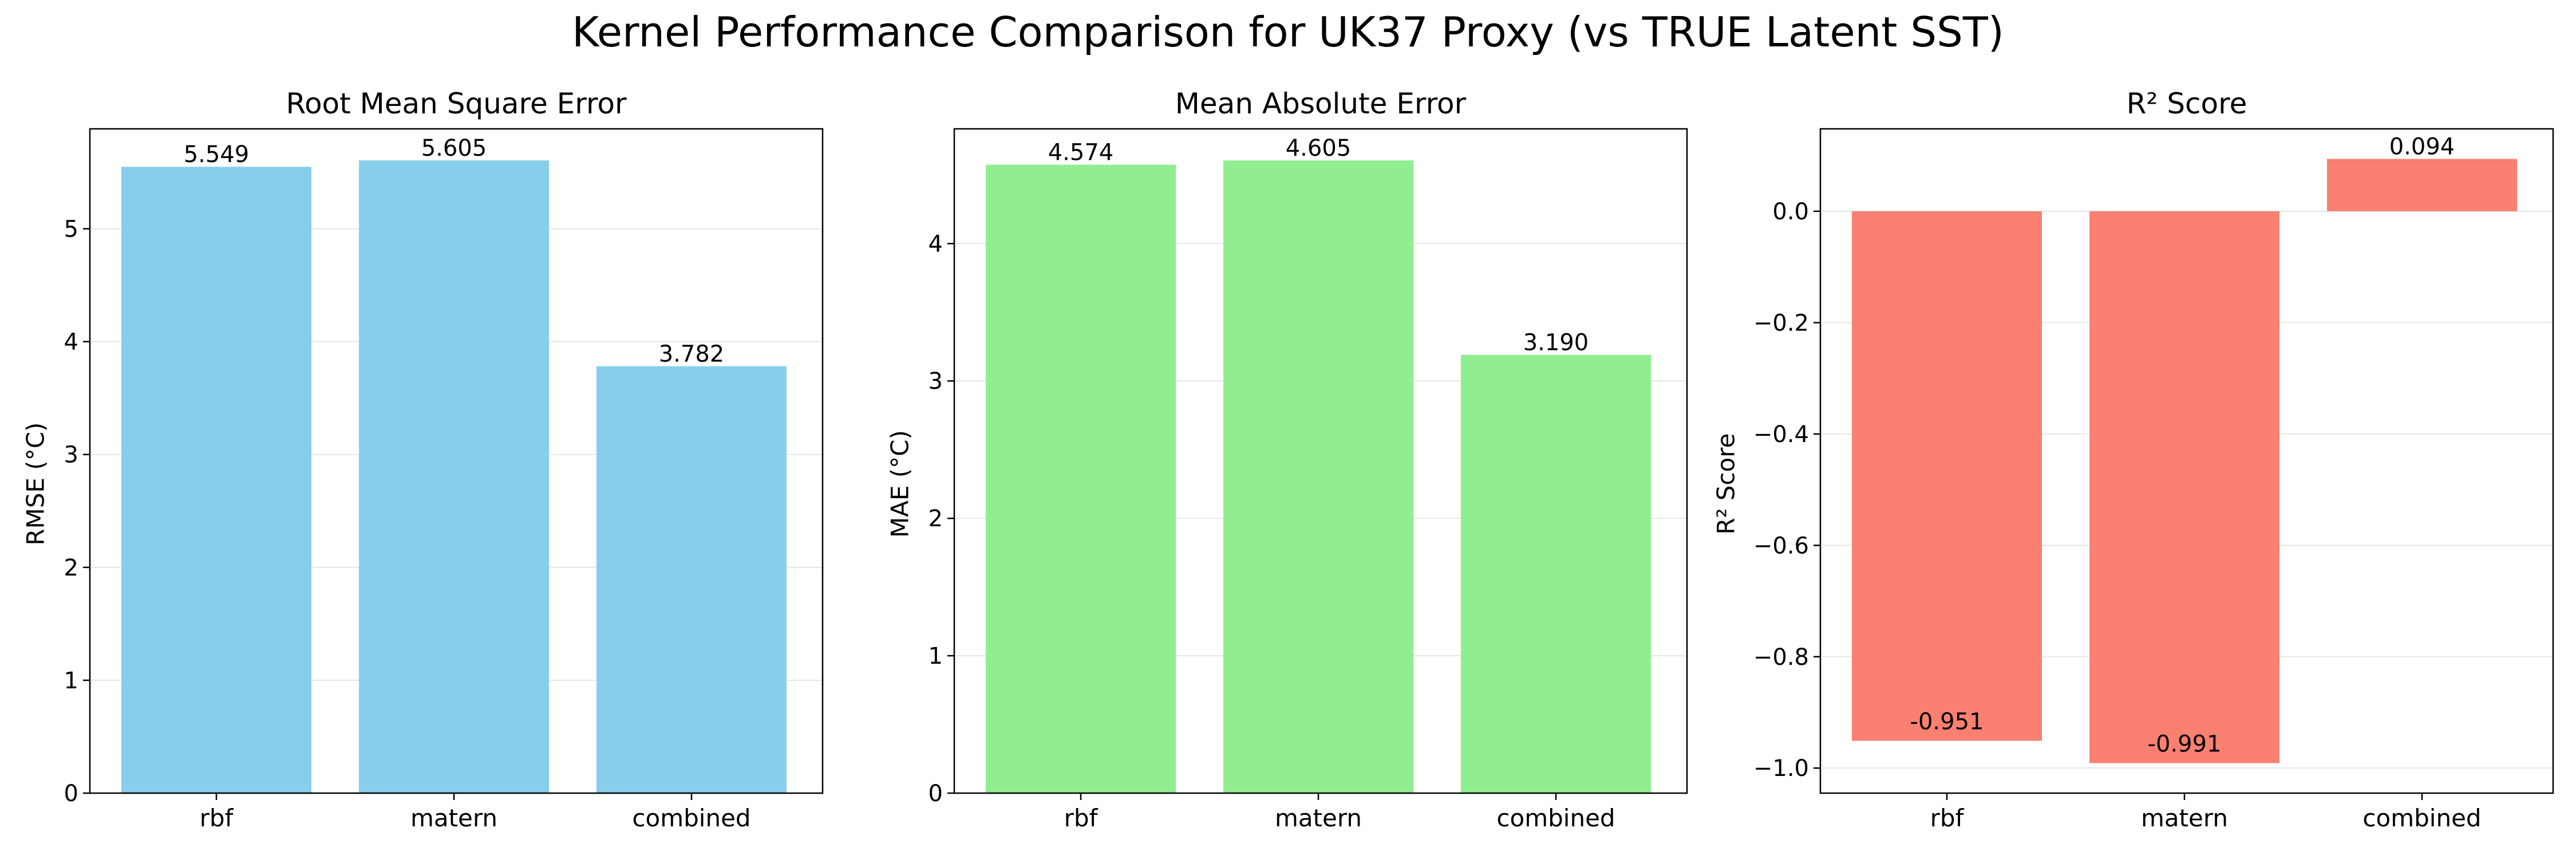  Describe the element at coordinates (71, 568) in the screenshot. I see `y-tick-label-rmse: 2` at that location.